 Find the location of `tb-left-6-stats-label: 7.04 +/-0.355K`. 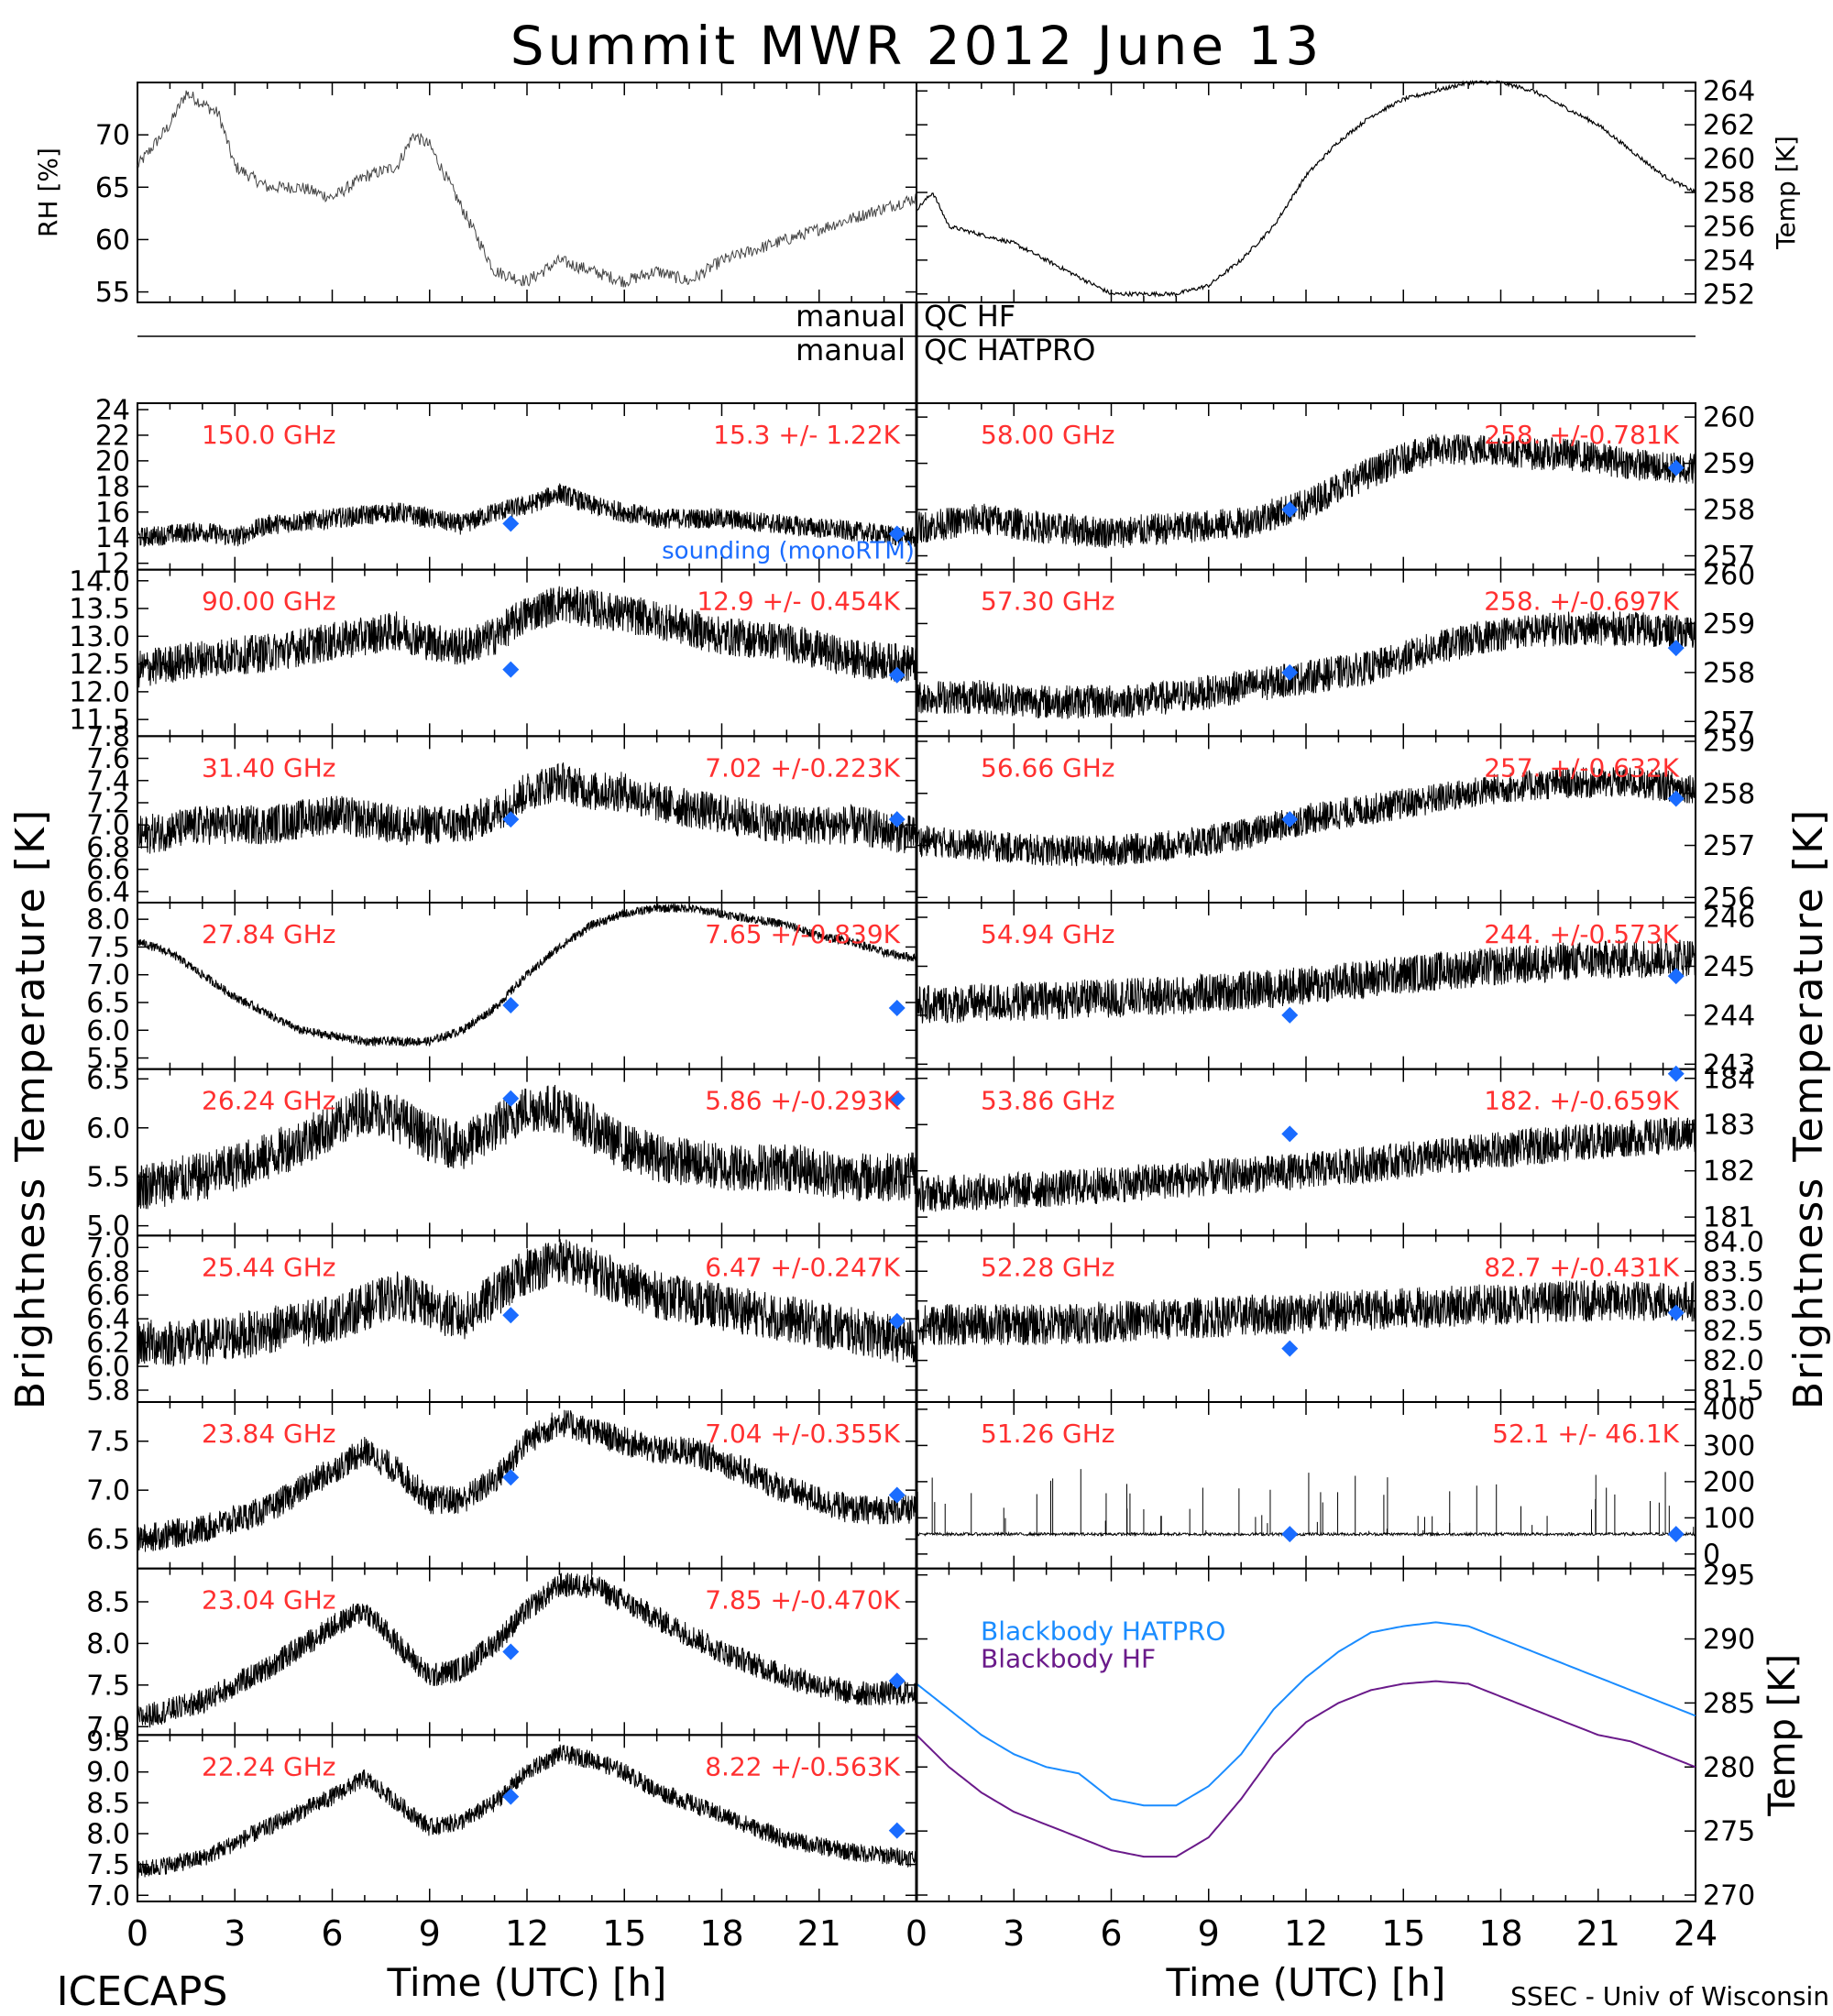

tb-left-6-stats-label: 7.04 +/-0.355K is located at coordinates (802, 1434).